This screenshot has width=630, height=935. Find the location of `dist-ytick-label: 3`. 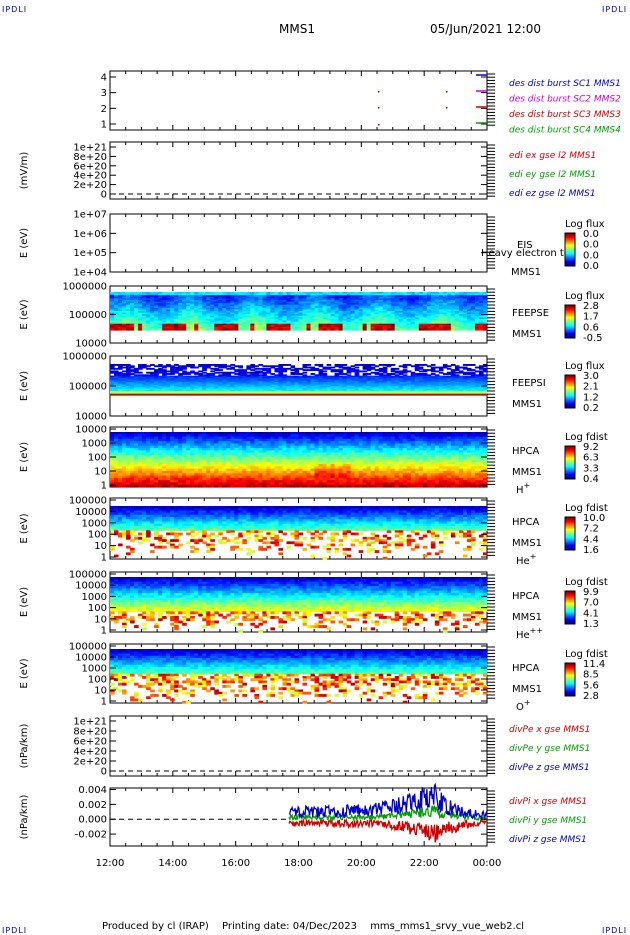

dist-ytick-label: 3 is located at coordinates (104, 93).